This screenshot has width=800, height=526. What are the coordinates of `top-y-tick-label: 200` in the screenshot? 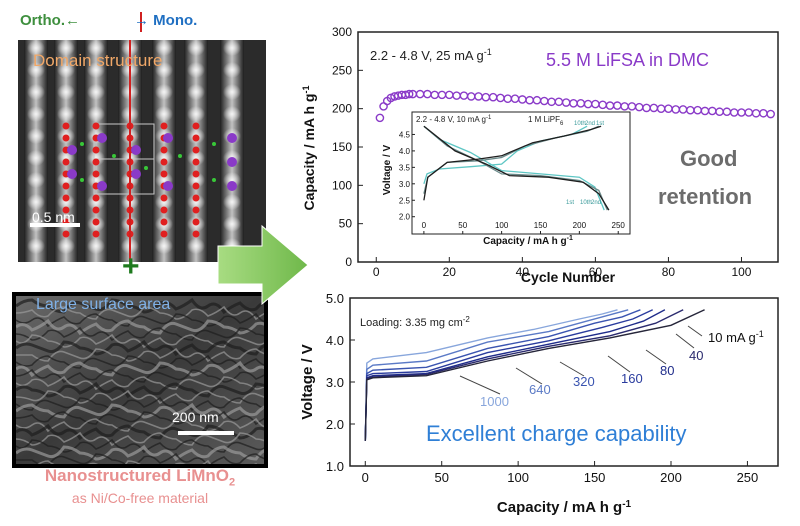 It's located at (342, 109).